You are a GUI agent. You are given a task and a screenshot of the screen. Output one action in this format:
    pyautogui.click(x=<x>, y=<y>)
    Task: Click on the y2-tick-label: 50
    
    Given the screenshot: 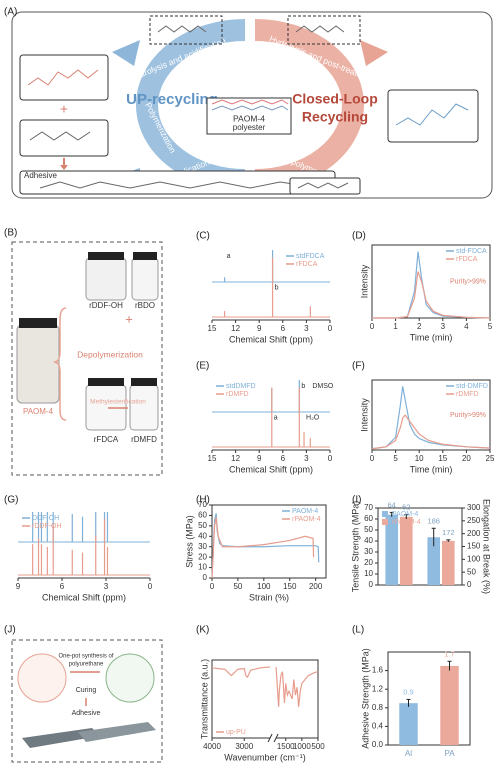 What is the action you would take?
    pyautogui.click(x=471, y=571)
    